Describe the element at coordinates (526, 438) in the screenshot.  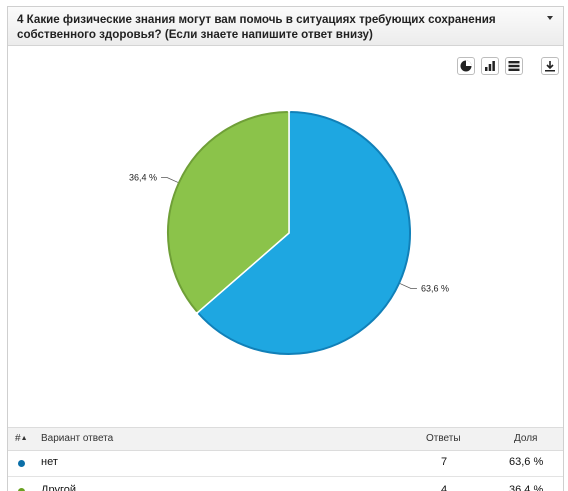
I see `column-share-header: Доля` at that location.